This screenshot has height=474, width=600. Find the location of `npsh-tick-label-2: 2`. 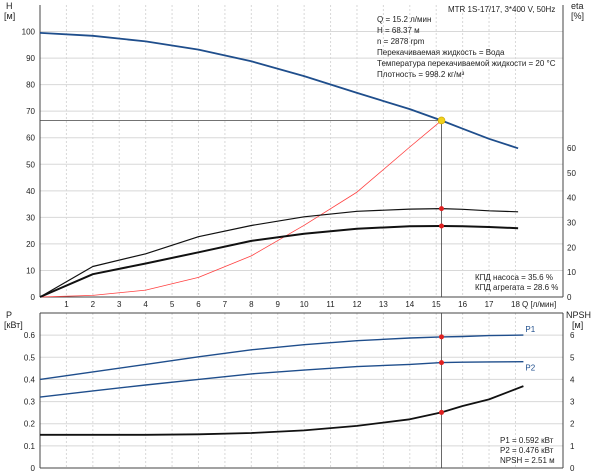

npsh-tick-label-2: 2 is located at coordinates (572, 424).